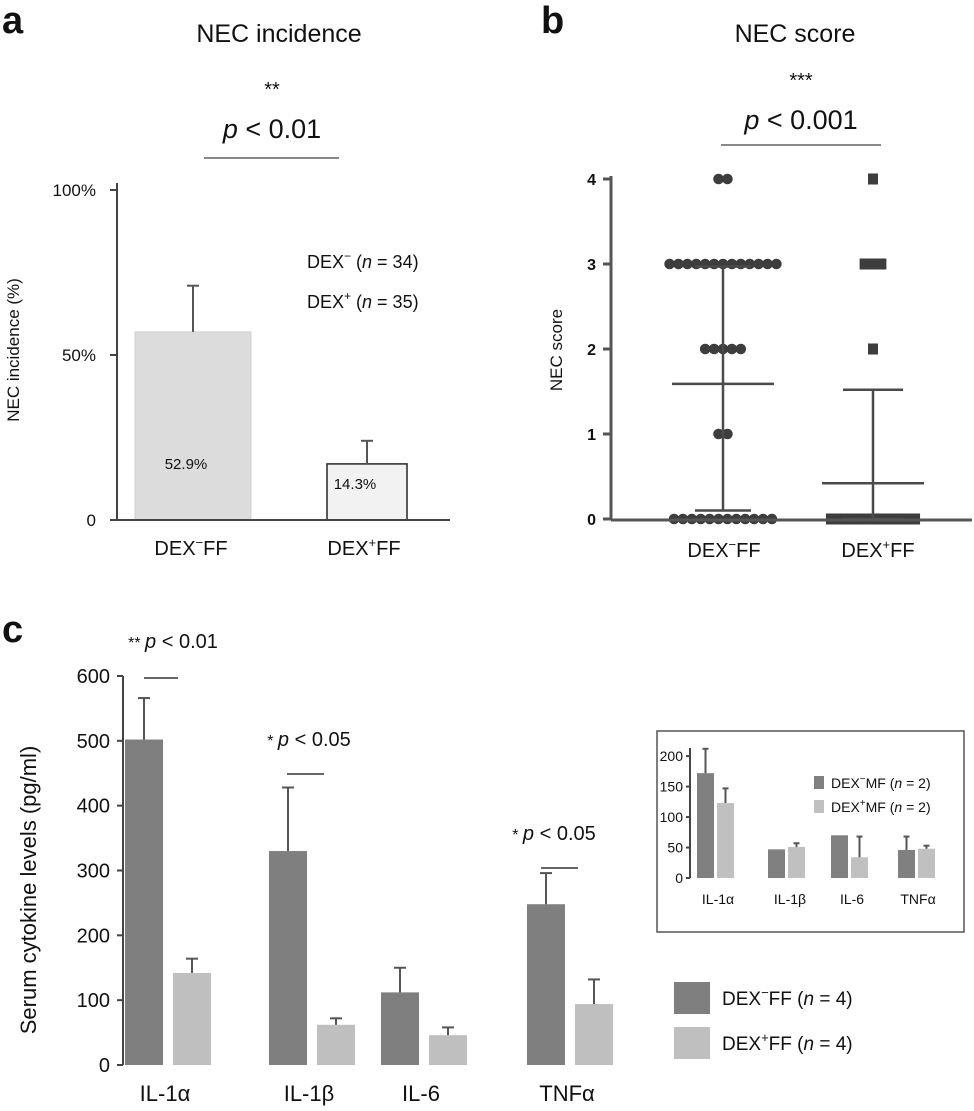  What do you see at coordinates (272, 90) in the screenshot?
I see `panel-a-stars: **` at bounding box center [272, 90].